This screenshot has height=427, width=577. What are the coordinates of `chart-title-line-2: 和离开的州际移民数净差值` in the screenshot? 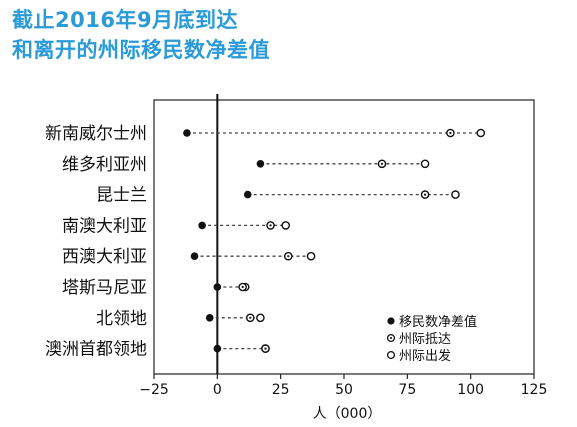 It's located at (141, 50).